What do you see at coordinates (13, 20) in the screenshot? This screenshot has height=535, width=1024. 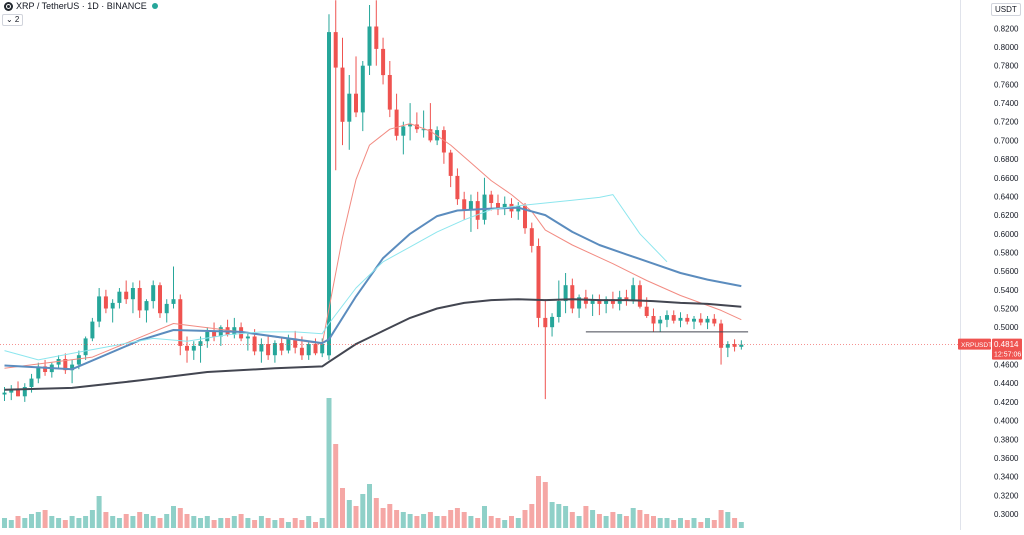 I see `indicators-toggle-button: ⌄ 2` at bounding box center [13, 20].